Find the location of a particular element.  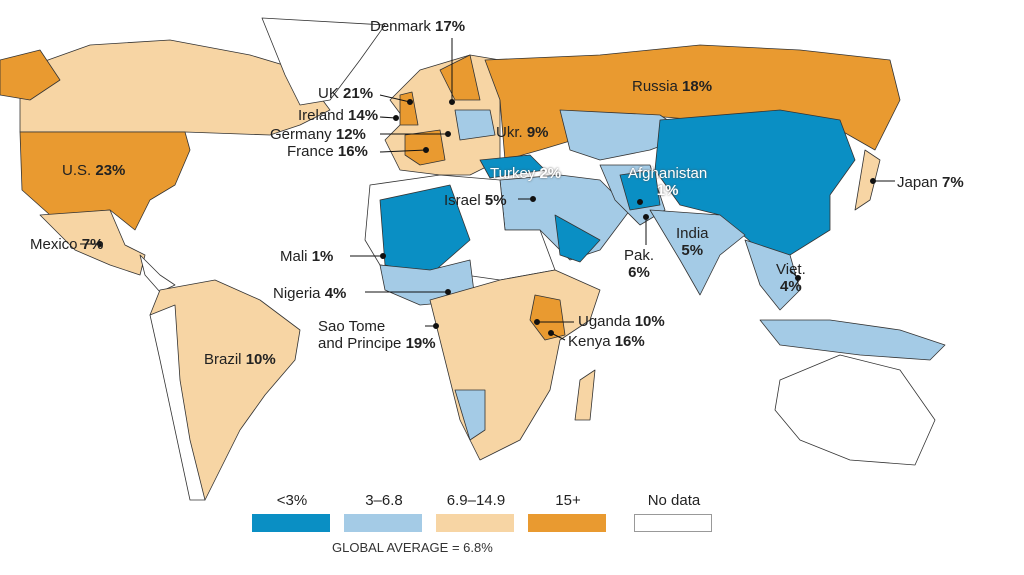

country-name: Nigeria is located at coordinates (297, 293).